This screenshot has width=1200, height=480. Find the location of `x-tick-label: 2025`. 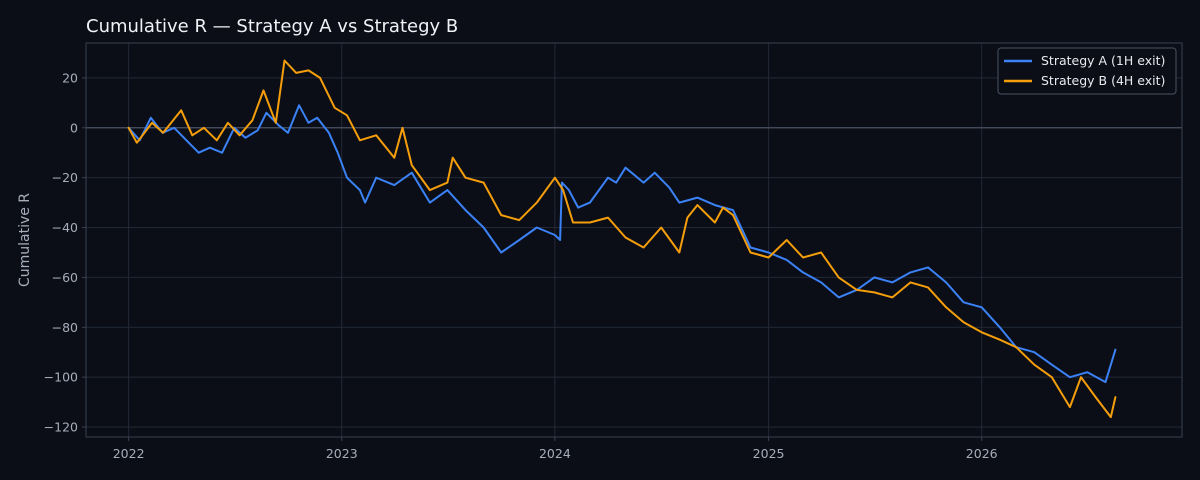

x-tick-label: 2025 is located at coordinates (769, 453).